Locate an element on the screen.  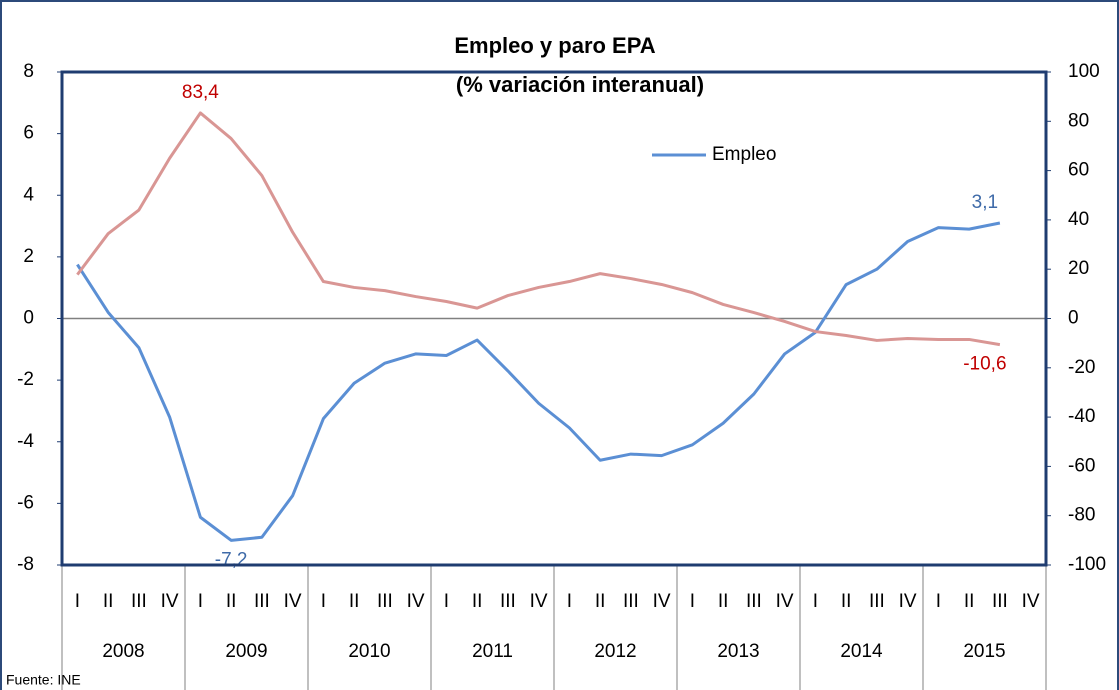
x-group-label: 2008 is located at coordinates (123, 651).